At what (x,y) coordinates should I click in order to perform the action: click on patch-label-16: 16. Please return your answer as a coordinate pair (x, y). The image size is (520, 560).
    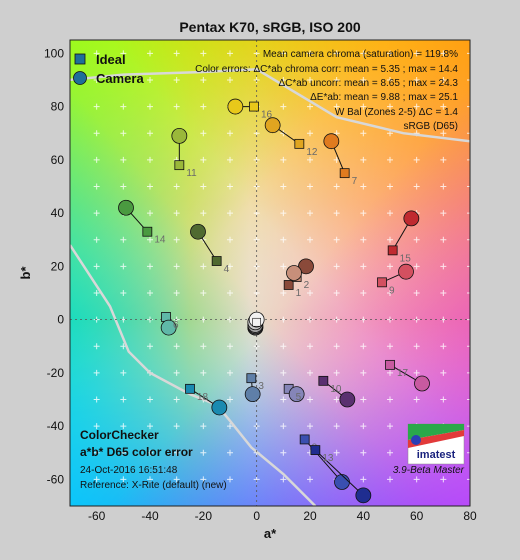
    Looking at the image, I should click on (267, 115).